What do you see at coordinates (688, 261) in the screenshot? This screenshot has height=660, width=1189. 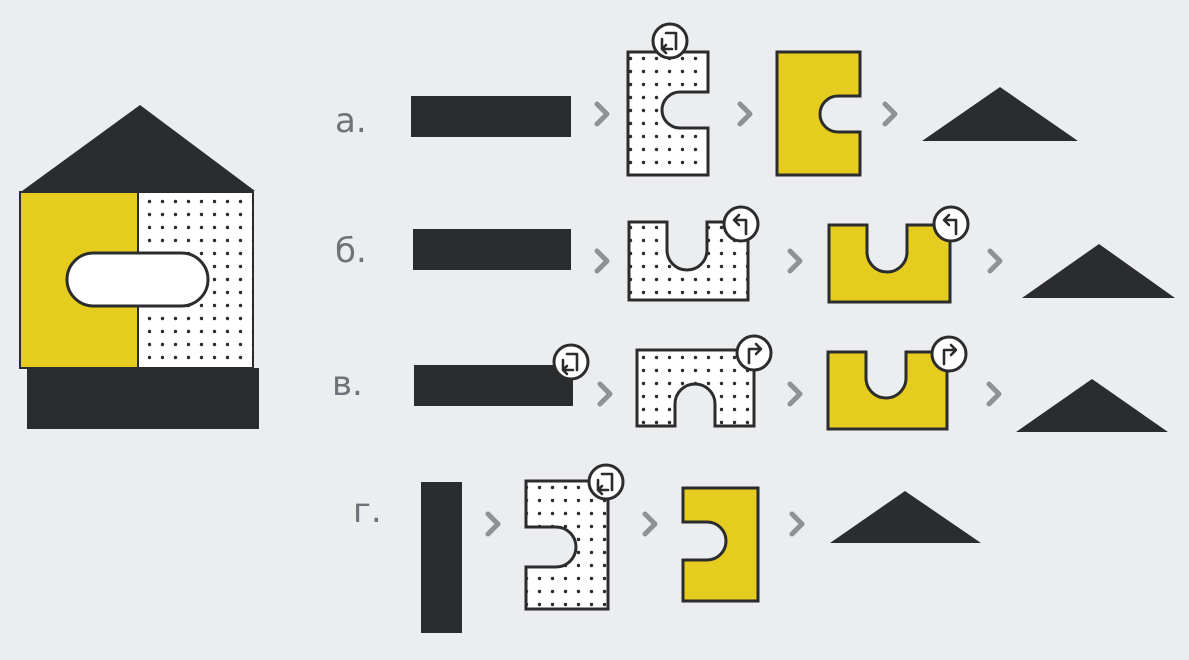 I see `dotted-u-piece` at bounding box center [688, 261].